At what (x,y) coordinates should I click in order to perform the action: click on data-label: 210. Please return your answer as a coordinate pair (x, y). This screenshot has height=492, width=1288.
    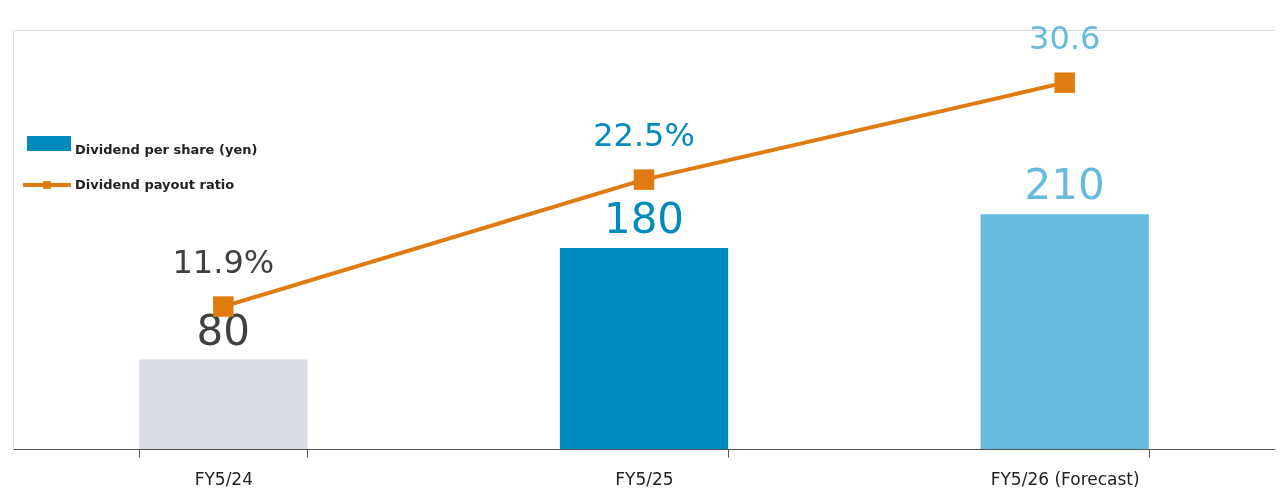
    Looking at the image, I should click on (1064, 185).